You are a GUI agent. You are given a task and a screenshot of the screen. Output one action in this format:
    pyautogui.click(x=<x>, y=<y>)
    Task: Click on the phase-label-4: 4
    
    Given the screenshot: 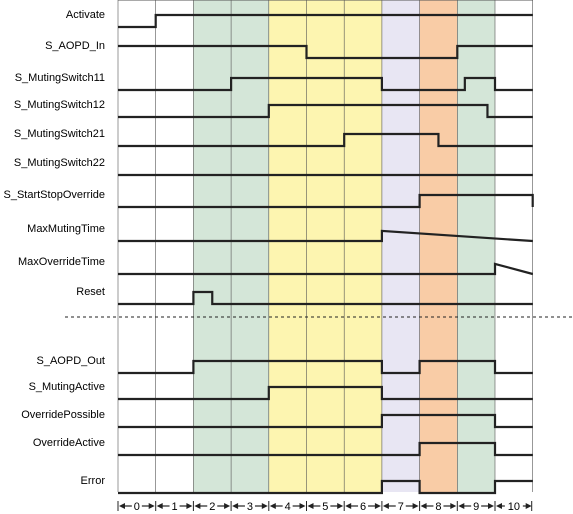 What is the action you would take?
    pyautogui.click(x=288, y=507)
    